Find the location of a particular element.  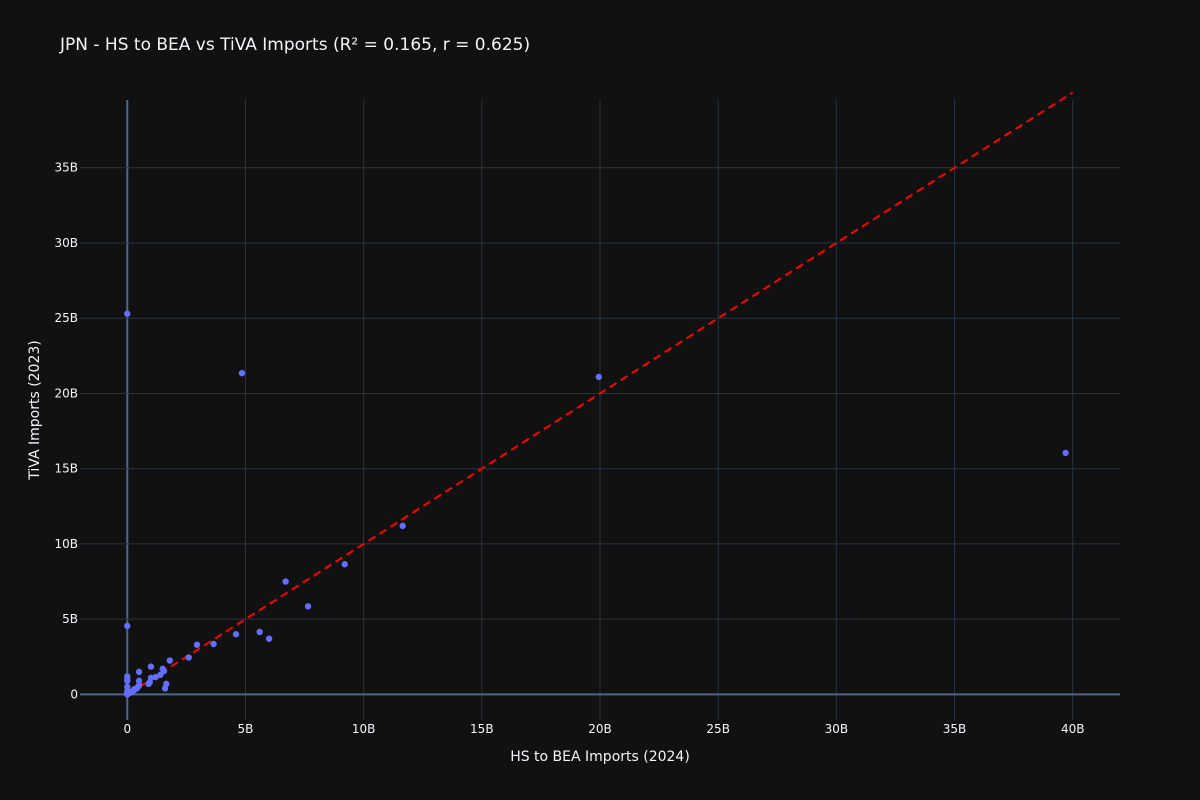

x-tick-label: 0 is located at coordinates (127, 729).